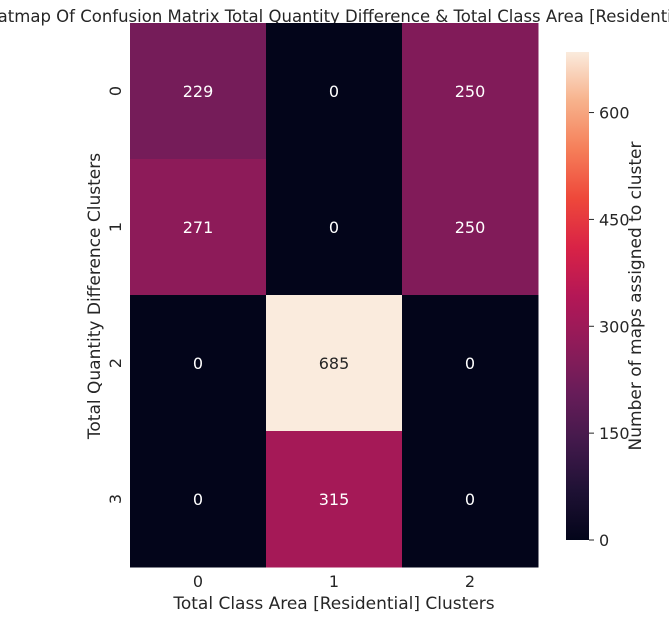 Image resolution: width=669 pixels, height=618 pixels. I want to click on y-tick-label: 2, so click(115, 363).